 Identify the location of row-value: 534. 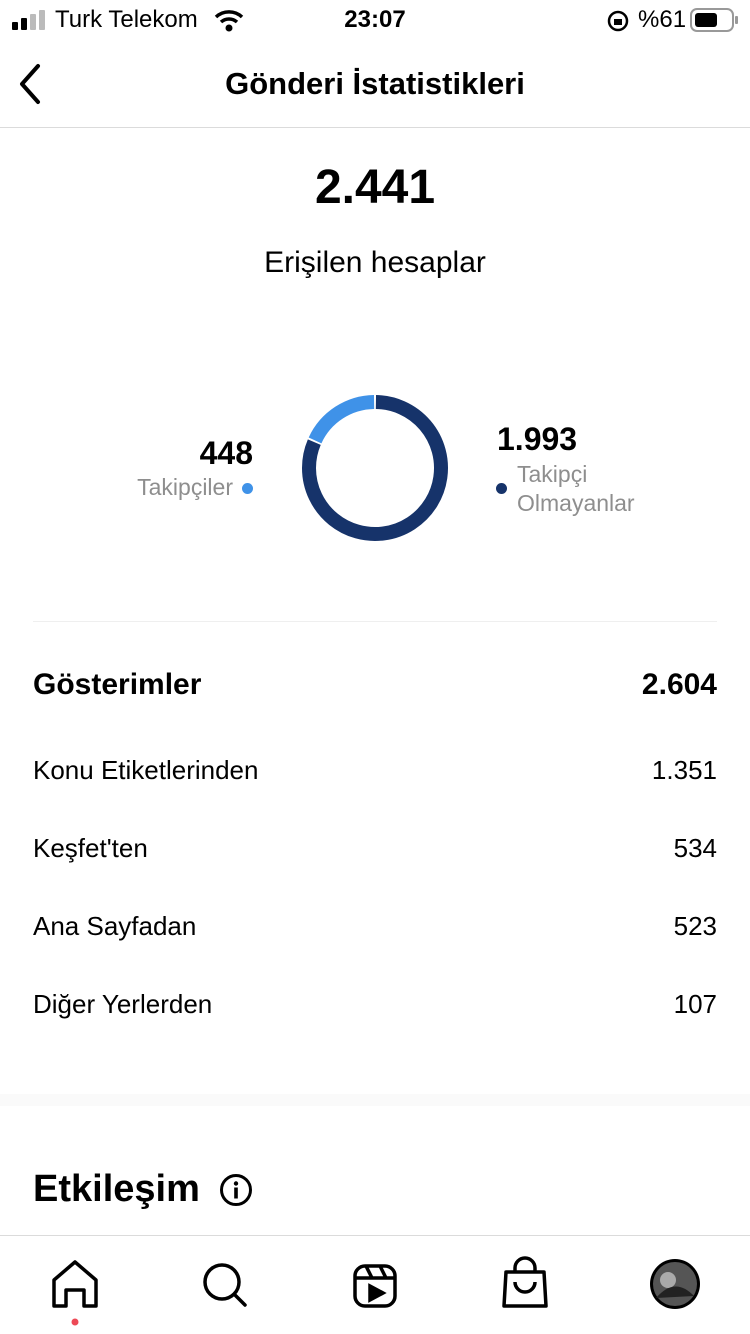
(695, 848).